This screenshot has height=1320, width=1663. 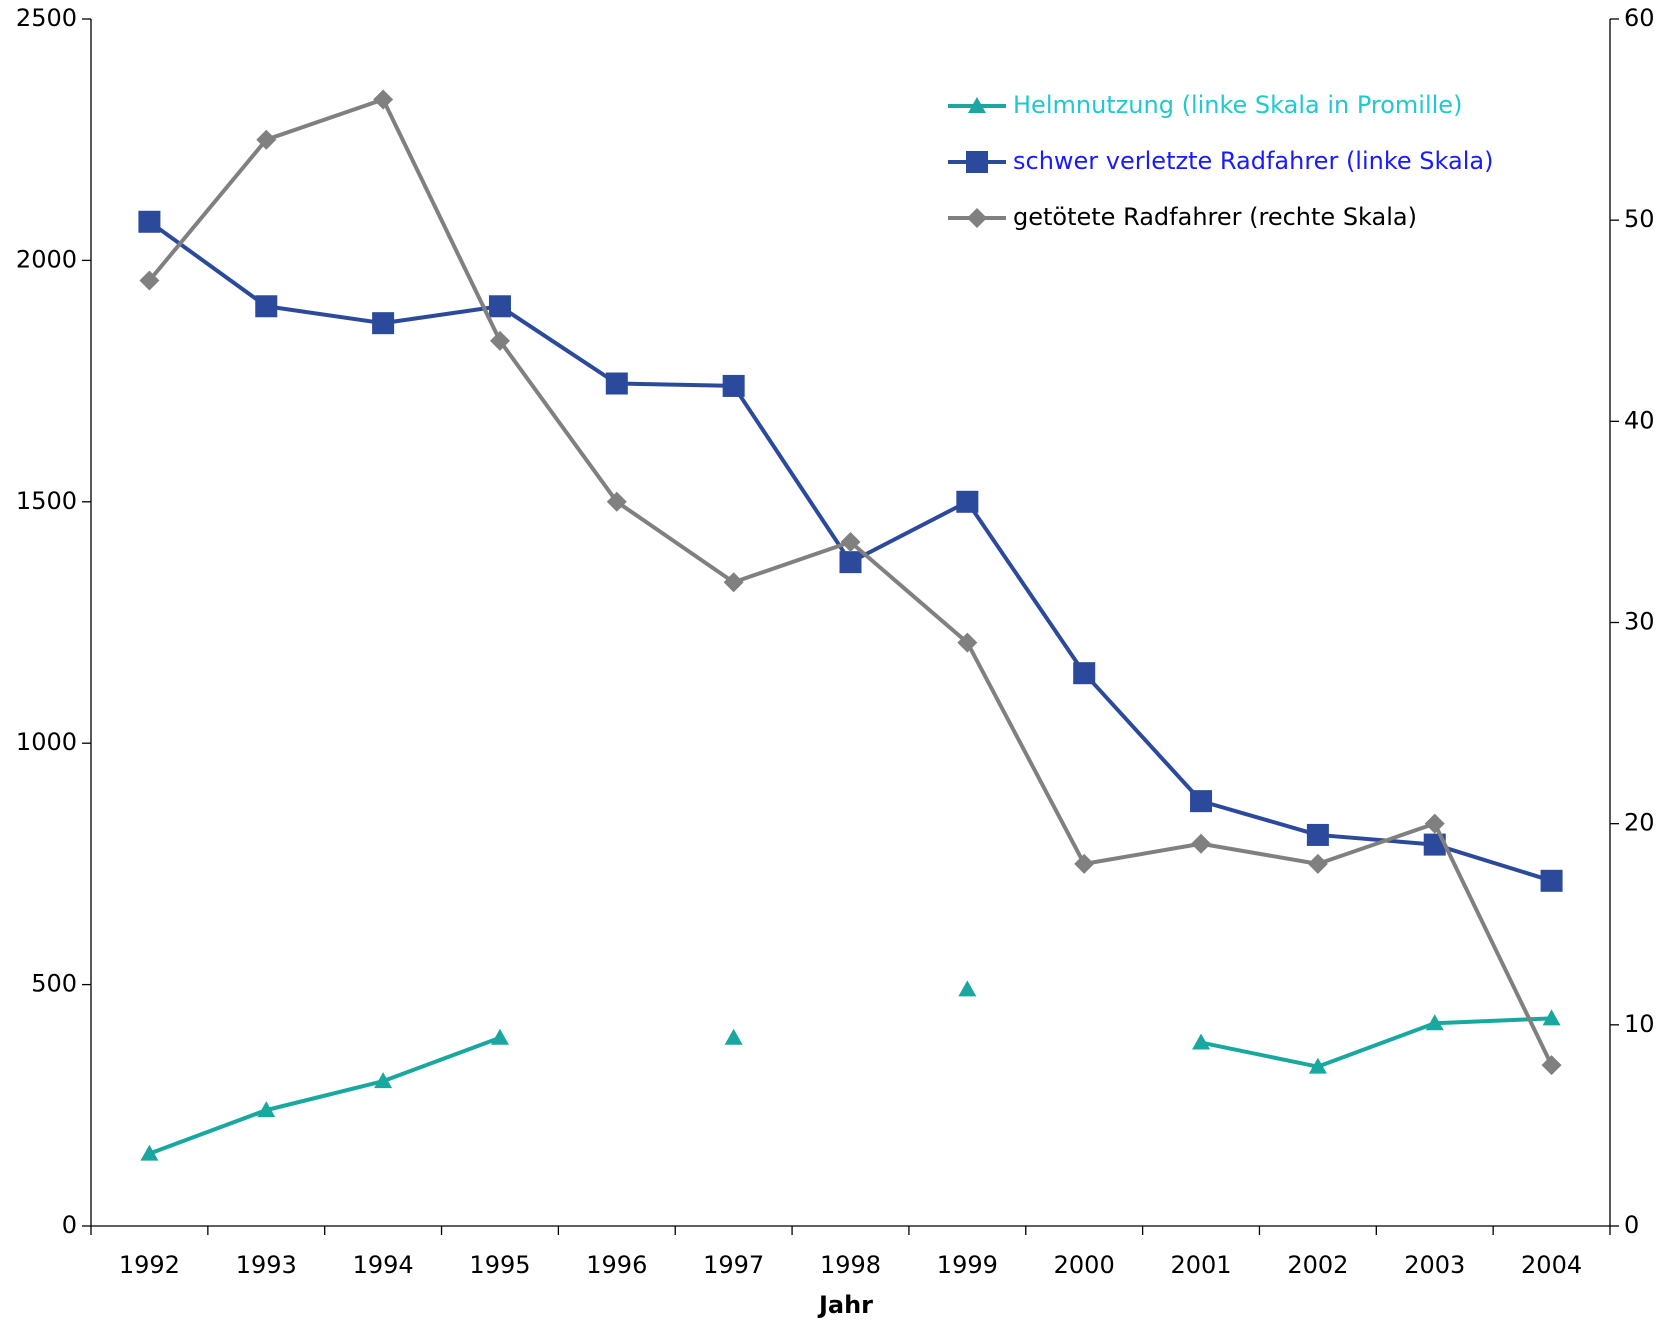 What do you see at coordinates (46, 259) in the screenshot?
I see `y-tick-label: 2000` at bounding box center [46, 259].